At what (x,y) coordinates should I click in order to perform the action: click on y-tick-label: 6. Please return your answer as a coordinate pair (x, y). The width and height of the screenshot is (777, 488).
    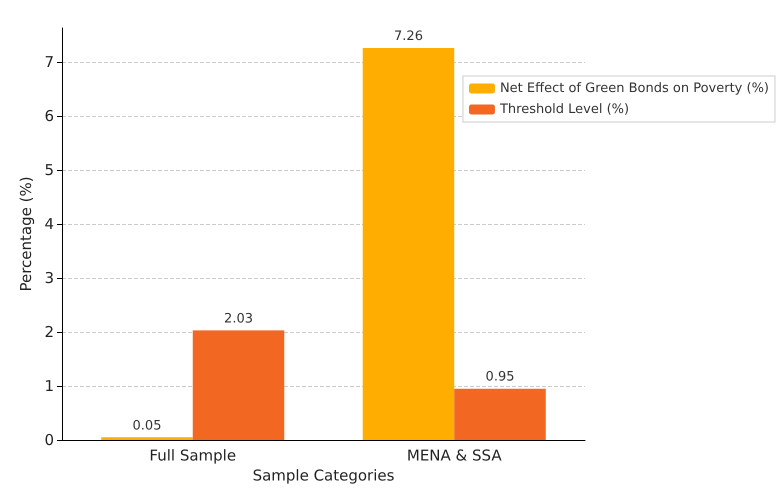
    Looking at the image, I should click on (49, 116).